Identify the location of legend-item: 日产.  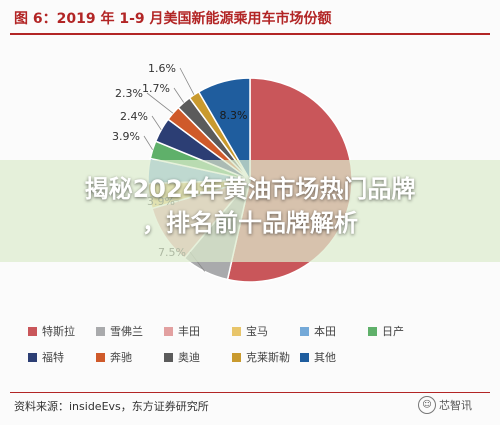
(402, 331).